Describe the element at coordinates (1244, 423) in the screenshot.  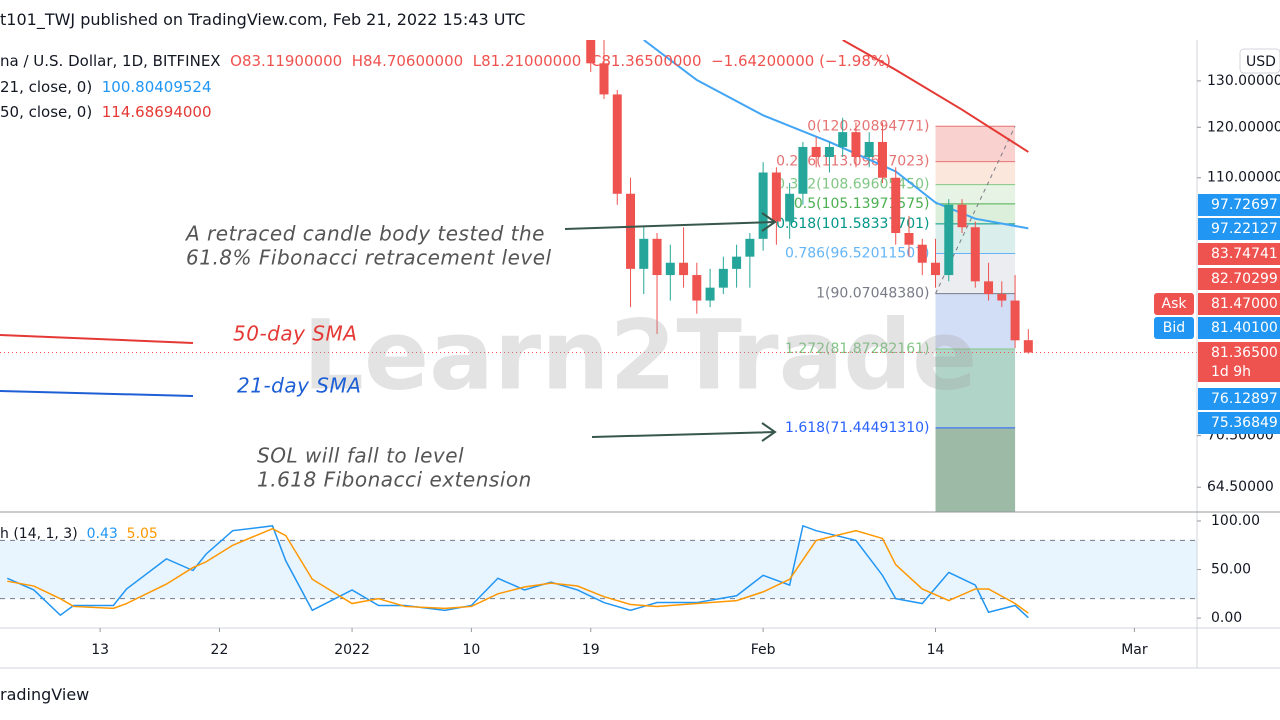
I see `price-badge-label: 75.36849` at that location.